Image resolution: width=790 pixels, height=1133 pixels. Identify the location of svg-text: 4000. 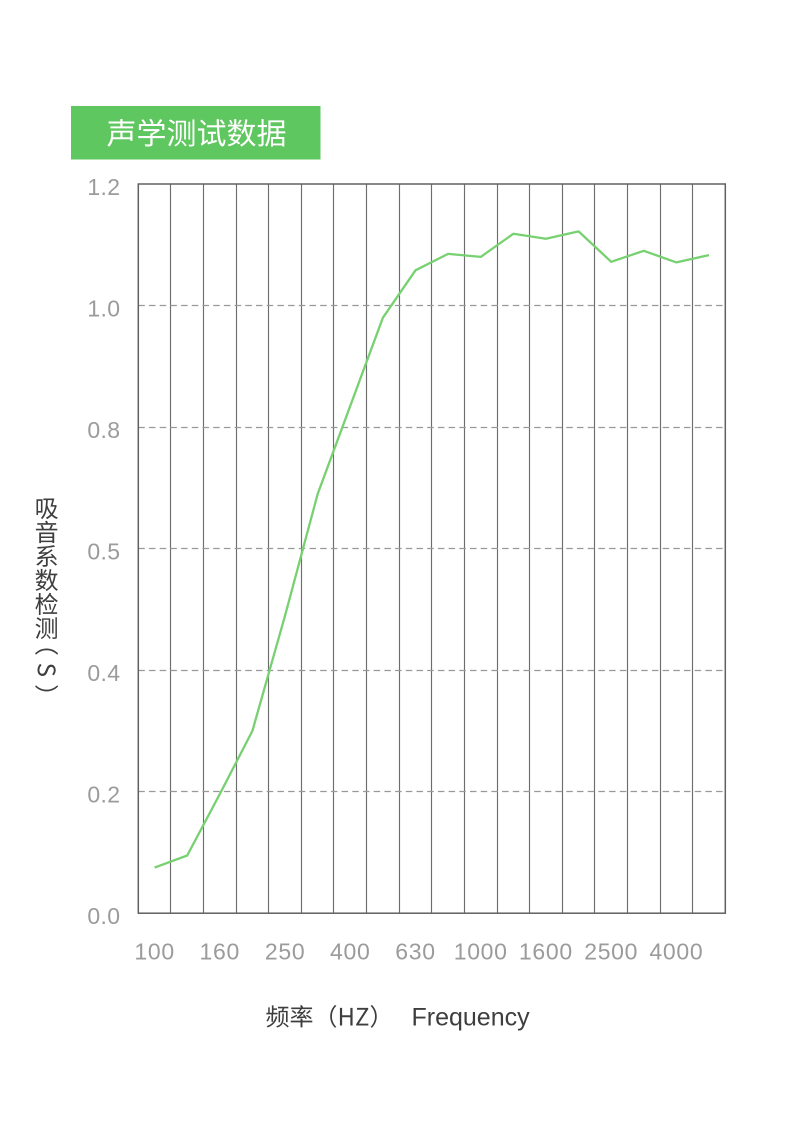
(676, 952).